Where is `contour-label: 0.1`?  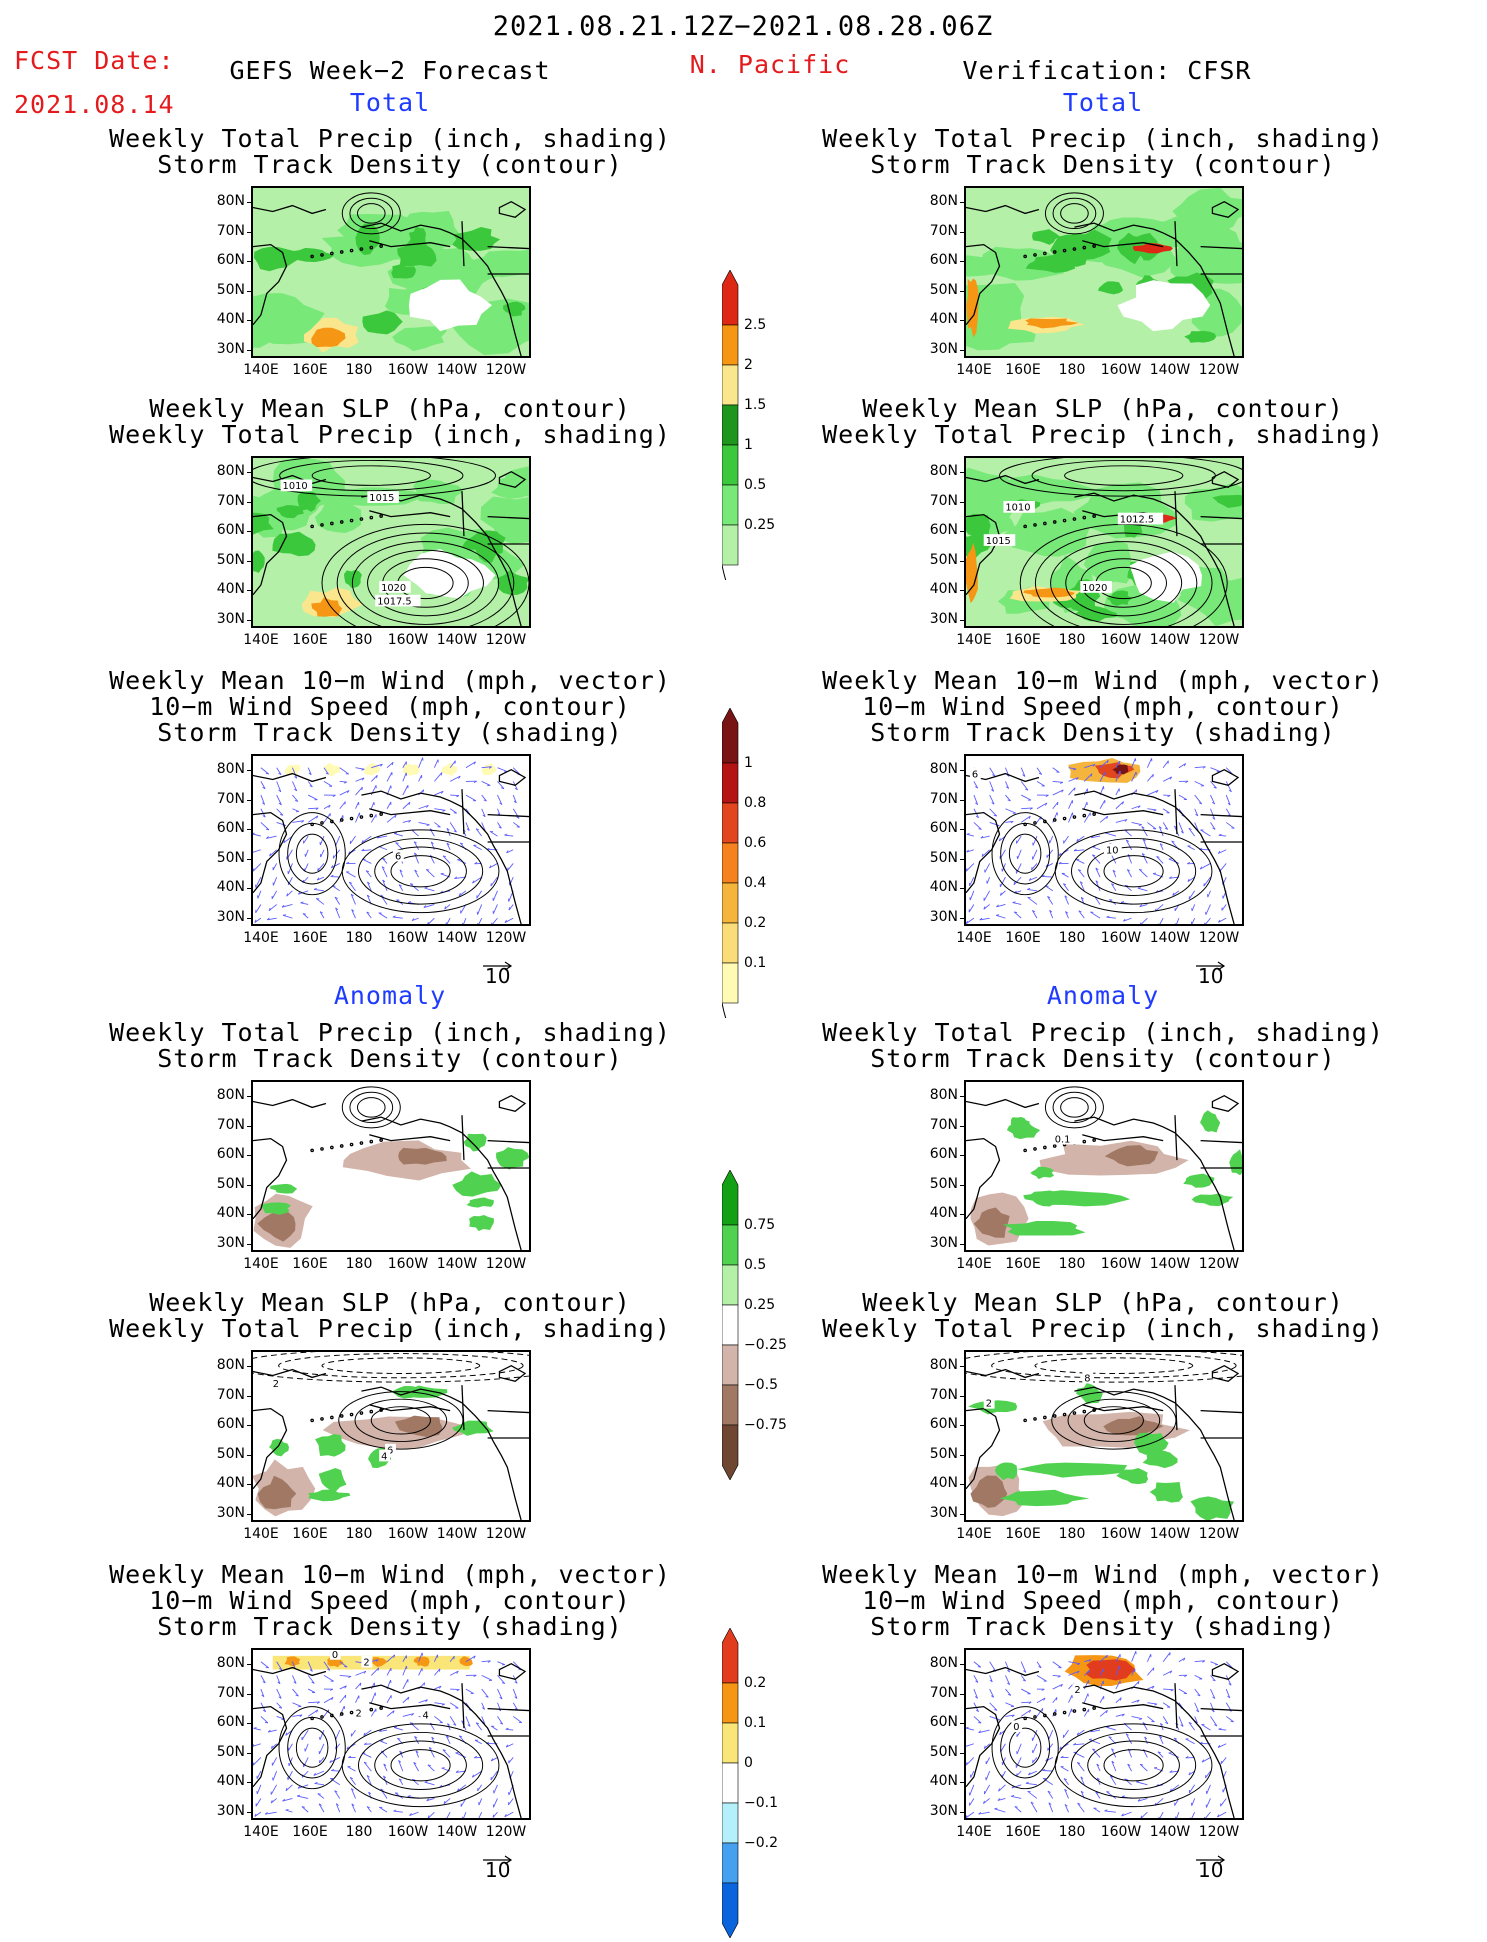
contour-label: 0.1 is located at coordinates (1063, 1140).